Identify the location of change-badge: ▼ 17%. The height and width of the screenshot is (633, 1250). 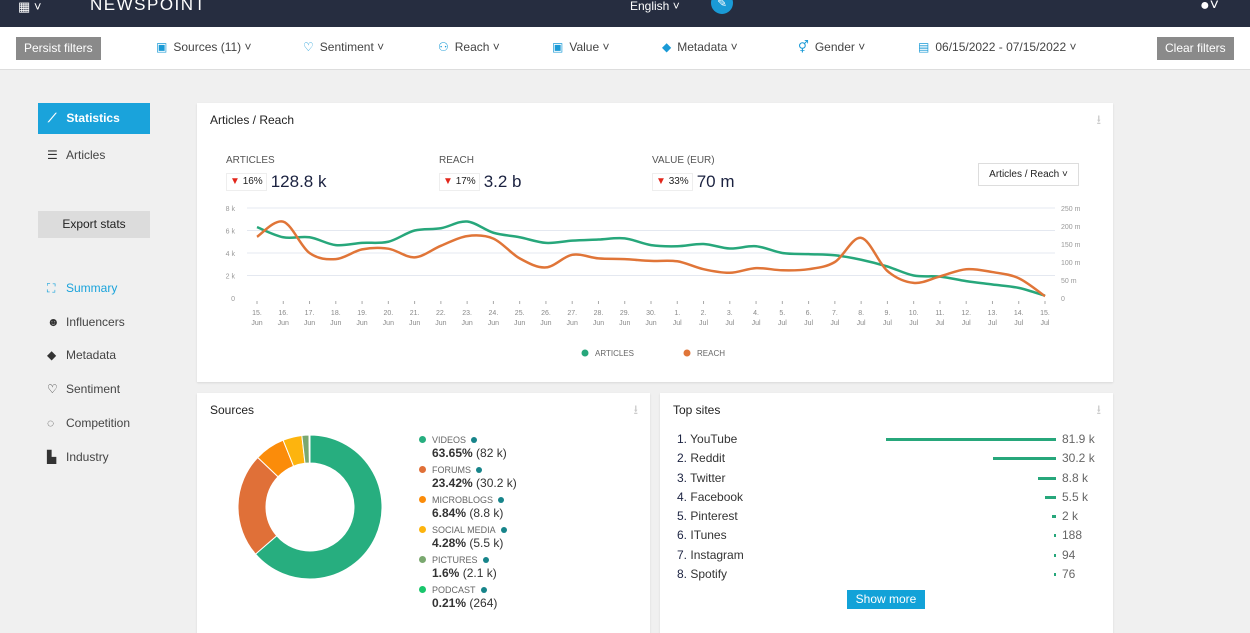
(459, 182).